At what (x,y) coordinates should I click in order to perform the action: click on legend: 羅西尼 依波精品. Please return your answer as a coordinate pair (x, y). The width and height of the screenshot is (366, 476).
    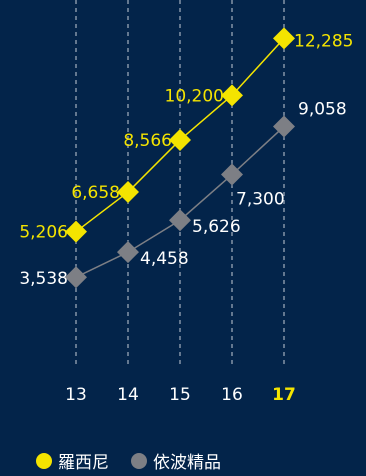
    Looking at the image, I should click on (128, 460).